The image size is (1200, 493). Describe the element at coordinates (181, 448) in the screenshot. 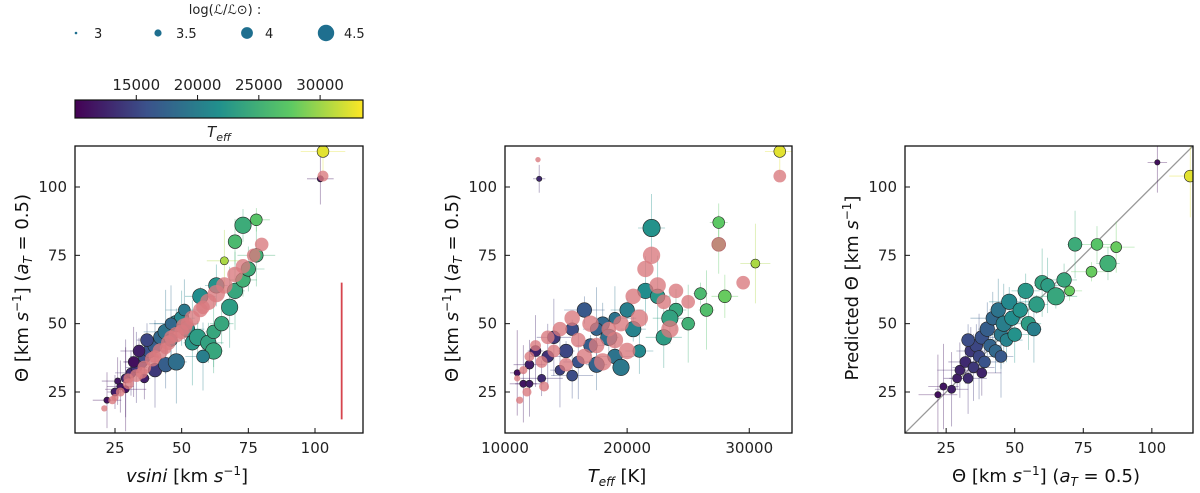

I see `x-tick-label: 50` at that location.